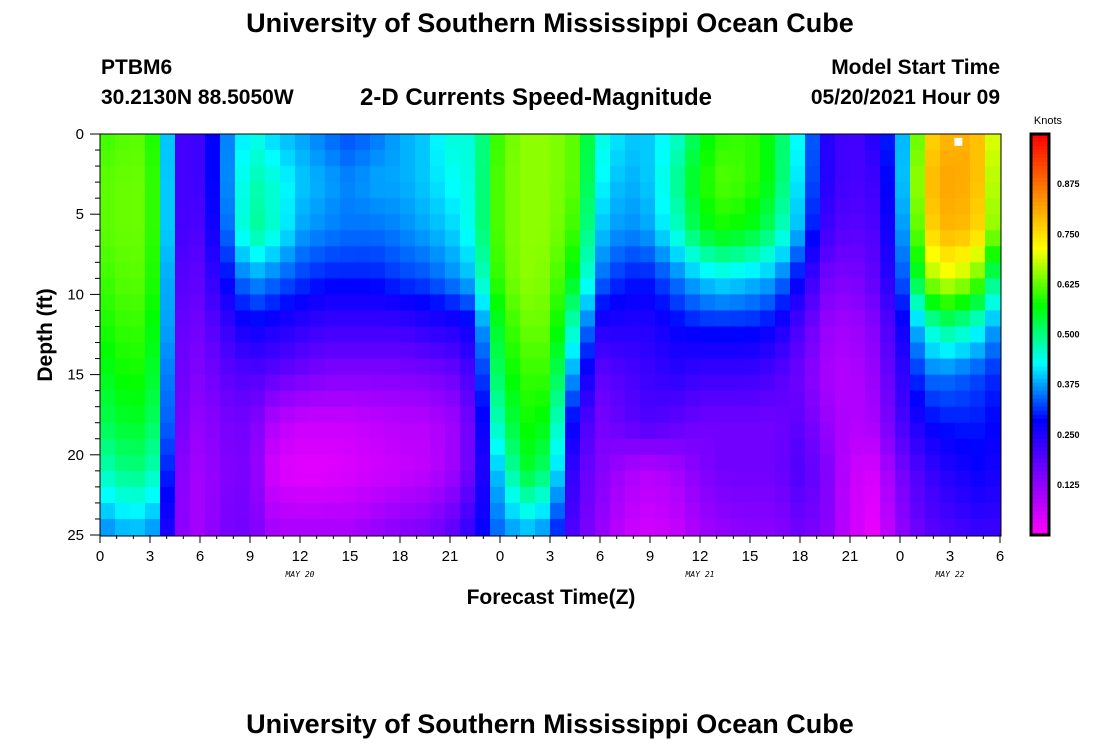  Describe the element at coordinates (915, 67) in the screenshot. I see `model-start-label: Model Start Time` at that location.